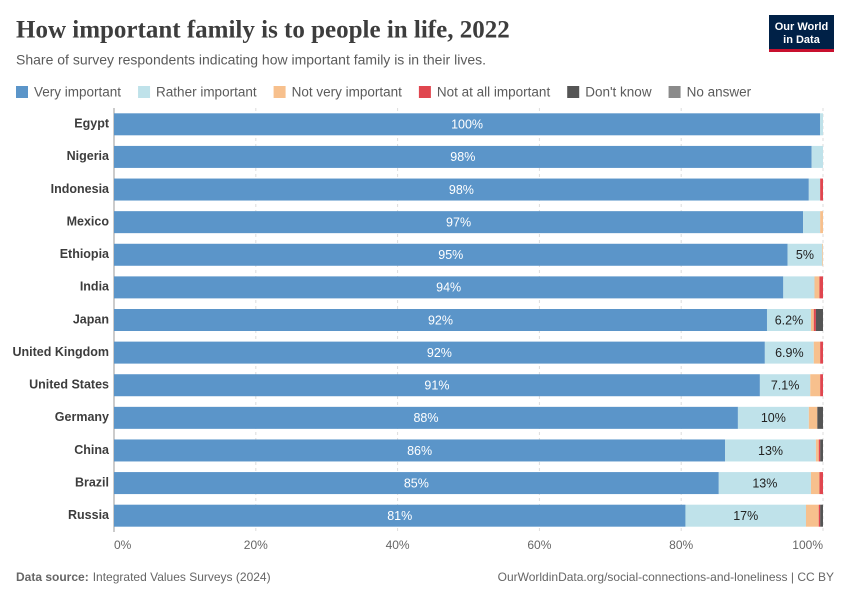 The image size is (850, 605). What do you see at coordinates (92, 482) in the screenshot?
I see `y-tick-label: Brazil` at bounding box center [92, 482].